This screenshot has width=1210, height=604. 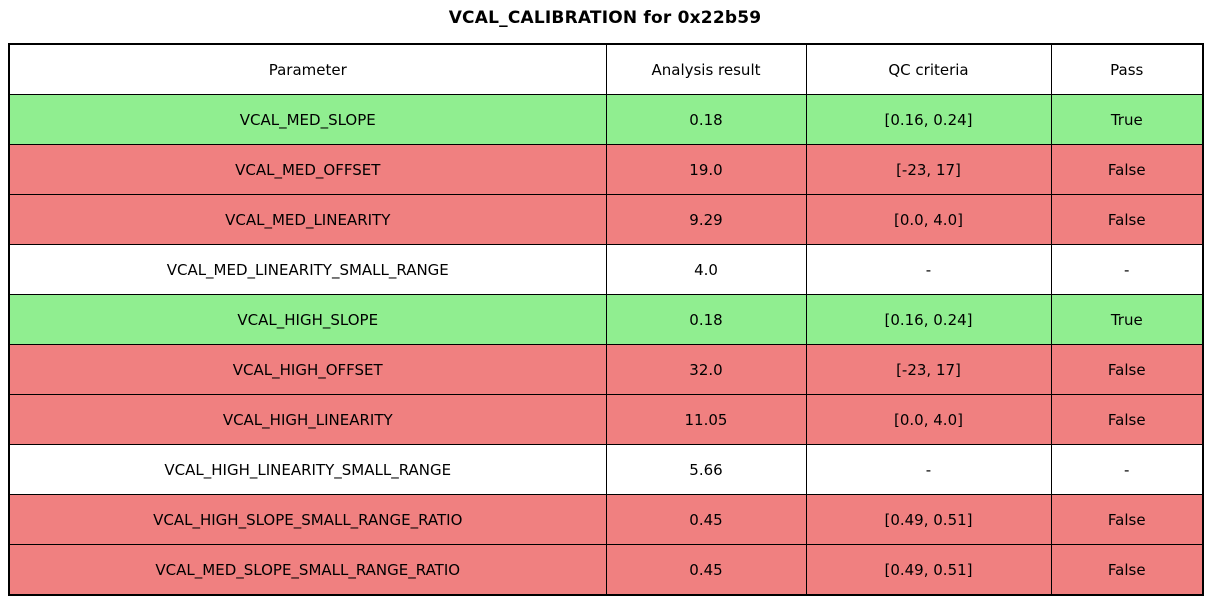 I want to click on table-row: VCAL_HIGH_SLOPE 0.18 [0.16, 0.24] True, so click(x=606, y=319).